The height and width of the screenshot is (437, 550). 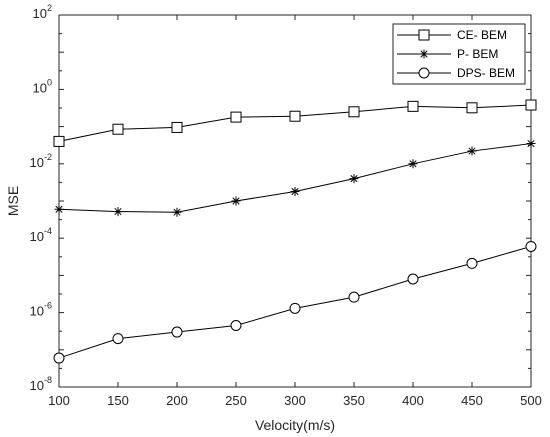 I want to click on x-tick-label: 400, so click(x=413, y=400).